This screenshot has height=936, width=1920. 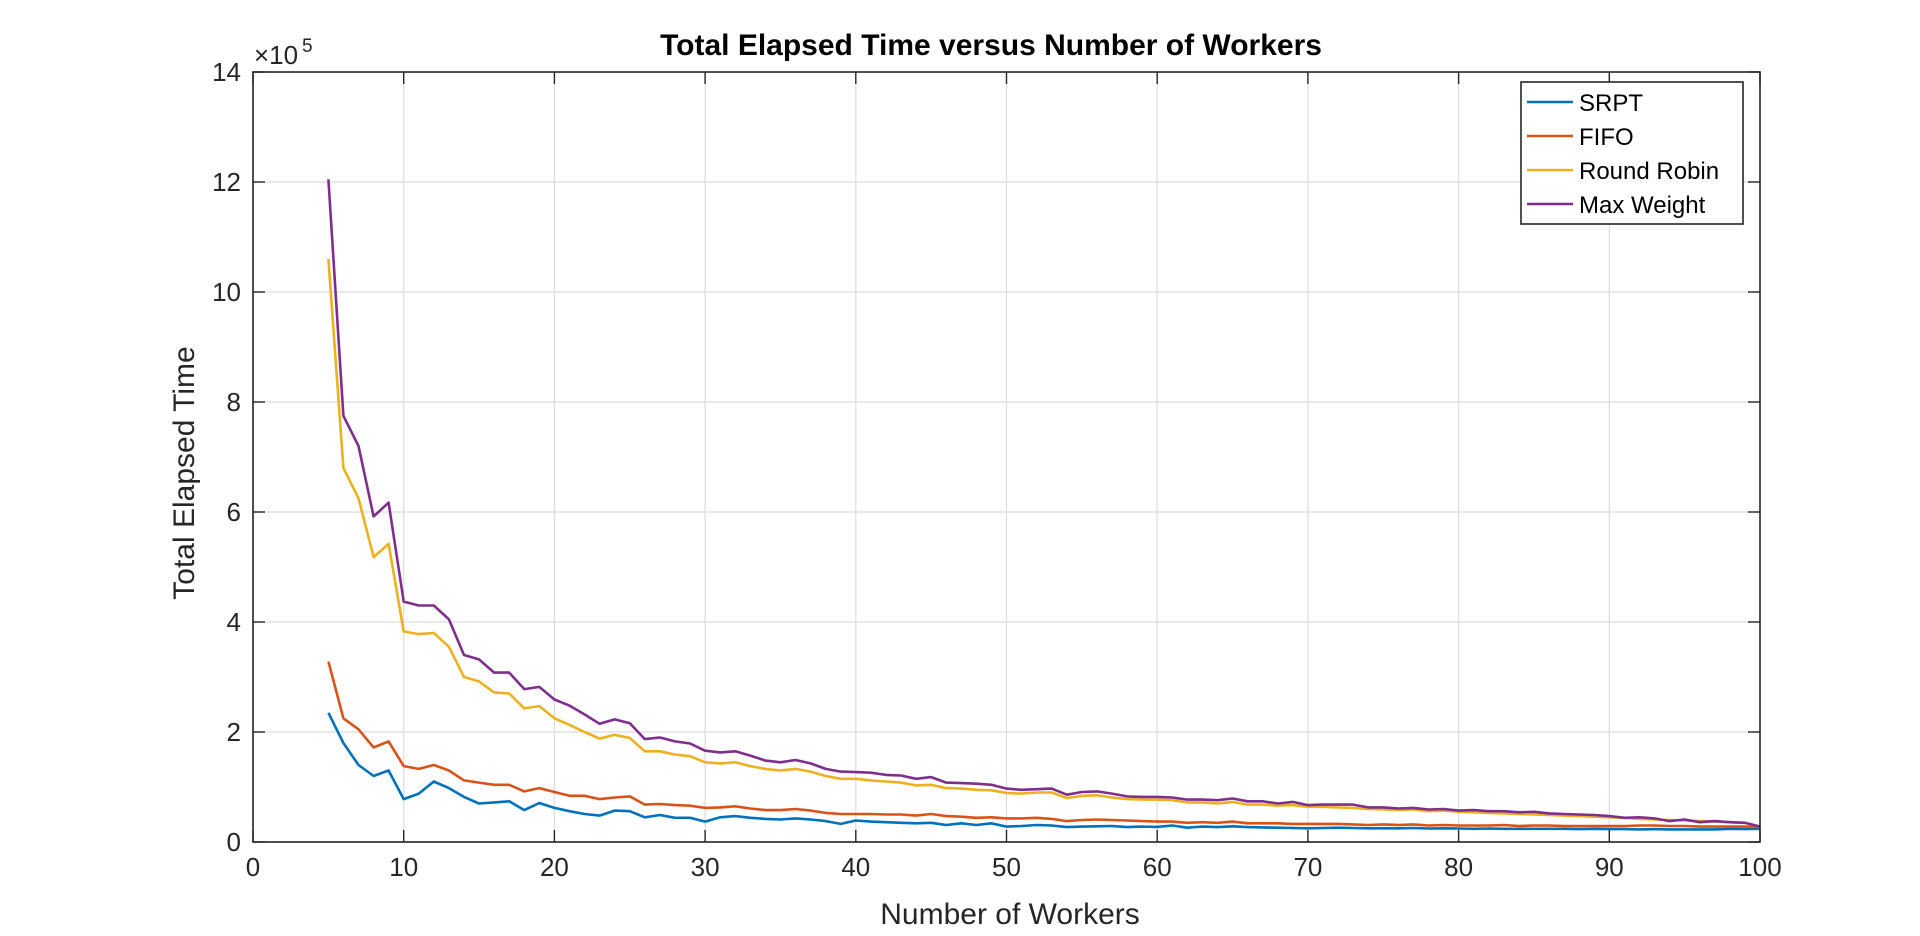 What do you see at coordinates (184, 472) in the screenshot?
I see `y-axis-label: Total Elapsed Time` at bounding box center [184, 472].